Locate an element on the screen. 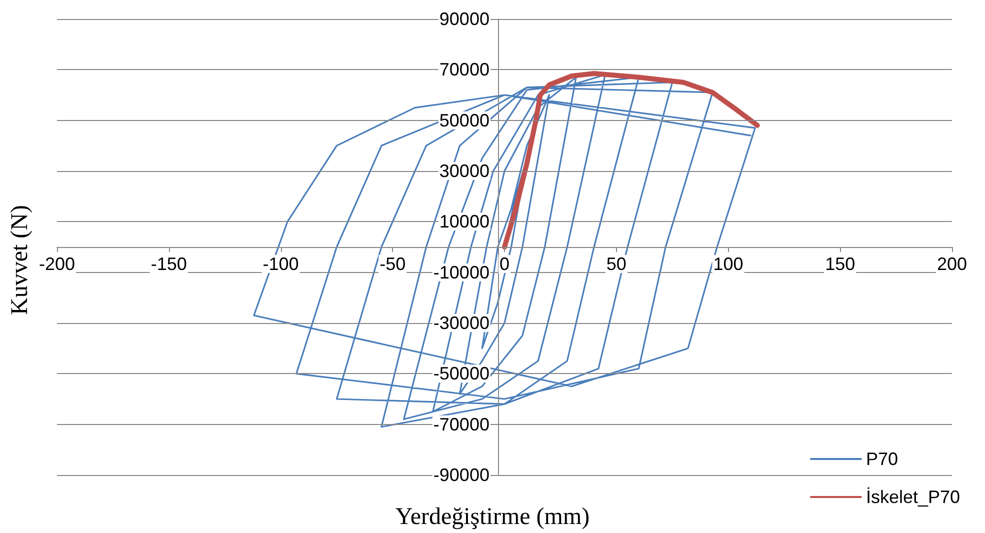  y-tick-label: -50000 is located at coordinates (461, 374).